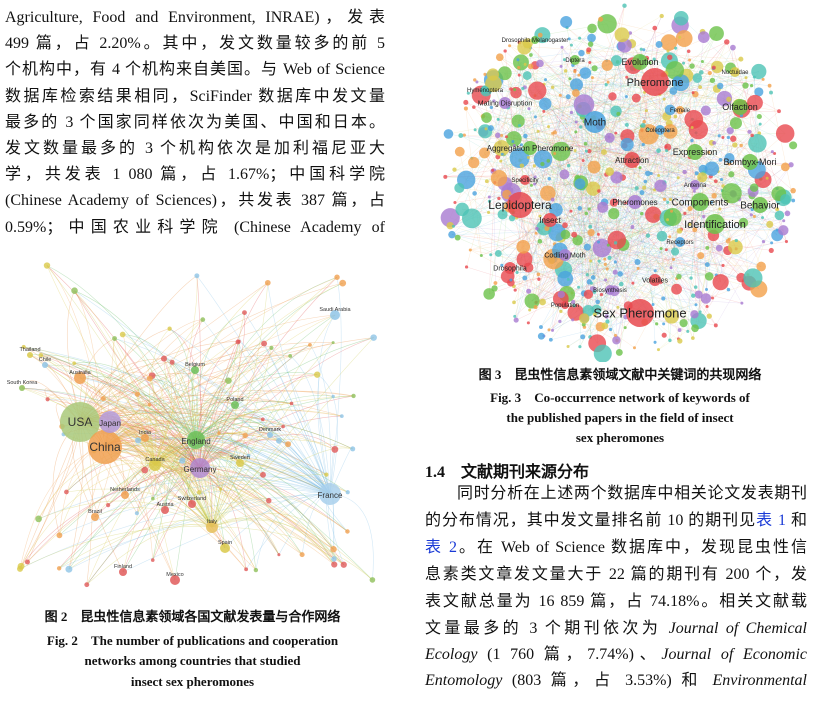 The width and height of the screenshot is (815, 710). I want to click on node-label: Volatiles, so click(655, 280).